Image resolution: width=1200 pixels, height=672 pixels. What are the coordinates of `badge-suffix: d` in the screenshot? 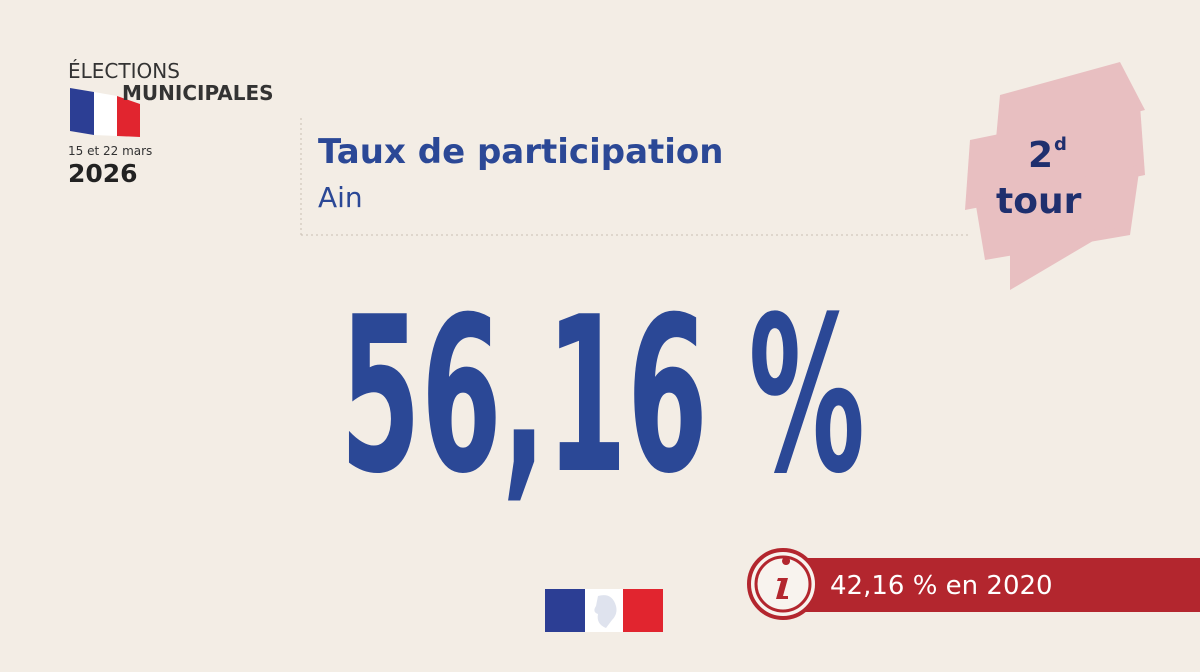 It's located at (1060, 144).